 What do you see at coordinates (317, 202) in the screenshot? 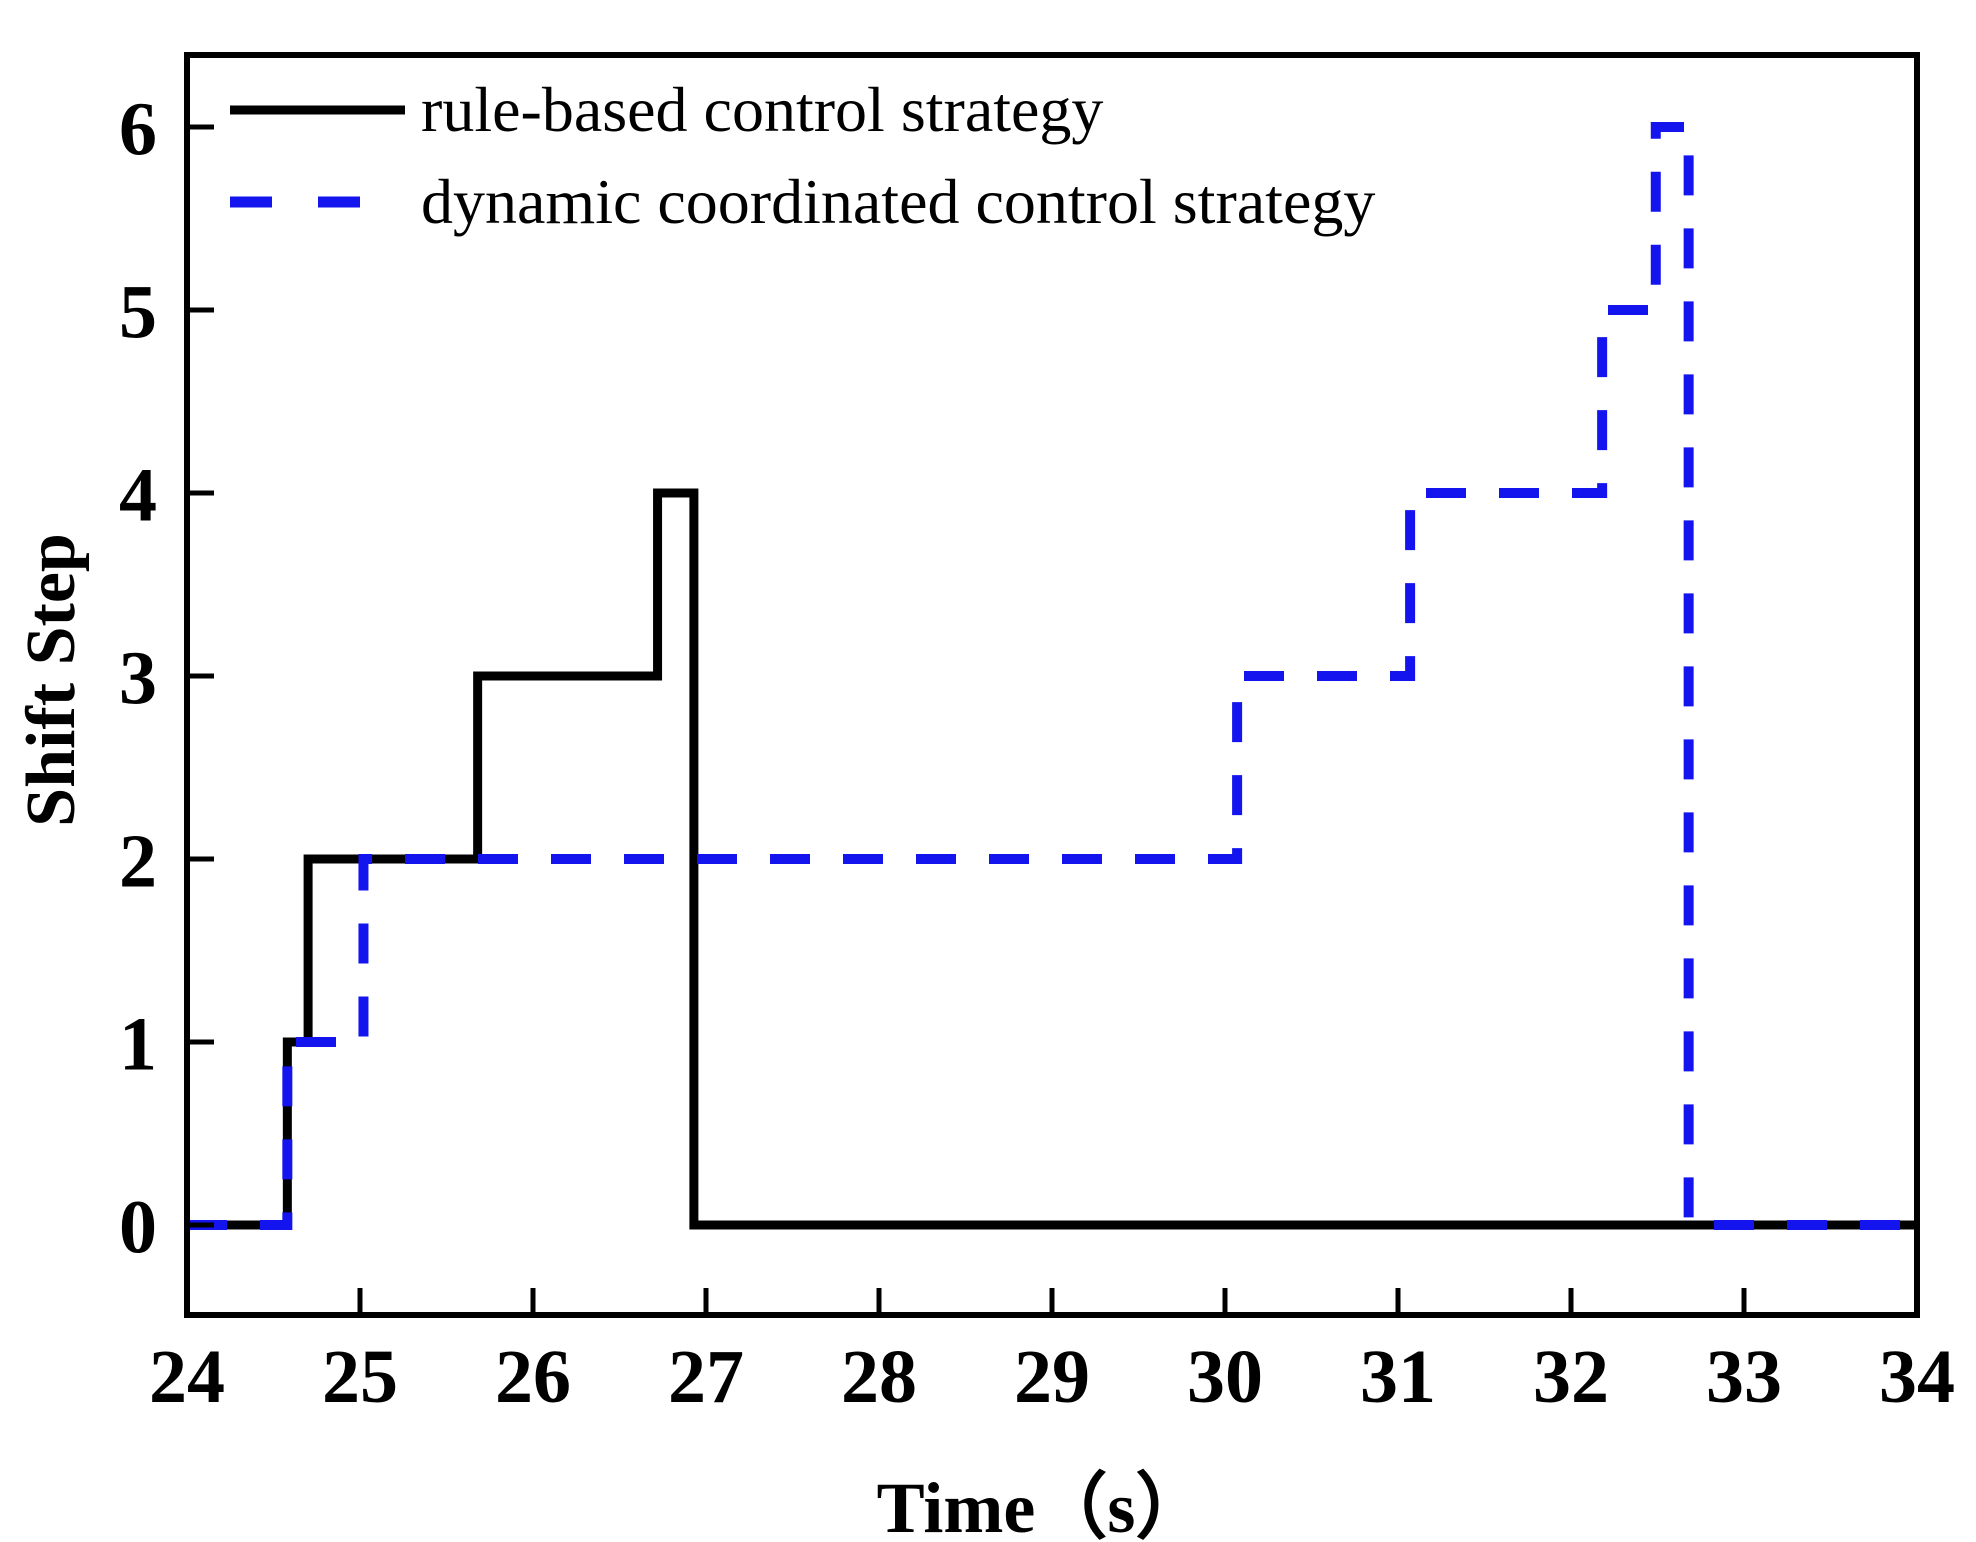
I see `dashed-line-sample-icon` at bounding box center [317, 202].